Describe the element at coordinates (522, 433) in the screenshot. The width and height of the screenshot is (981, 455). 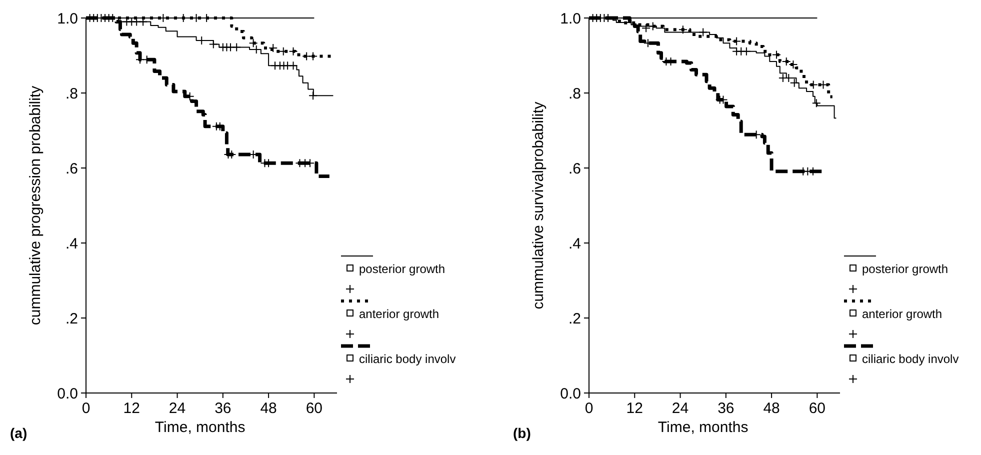
I see `text: (b)` at that location.